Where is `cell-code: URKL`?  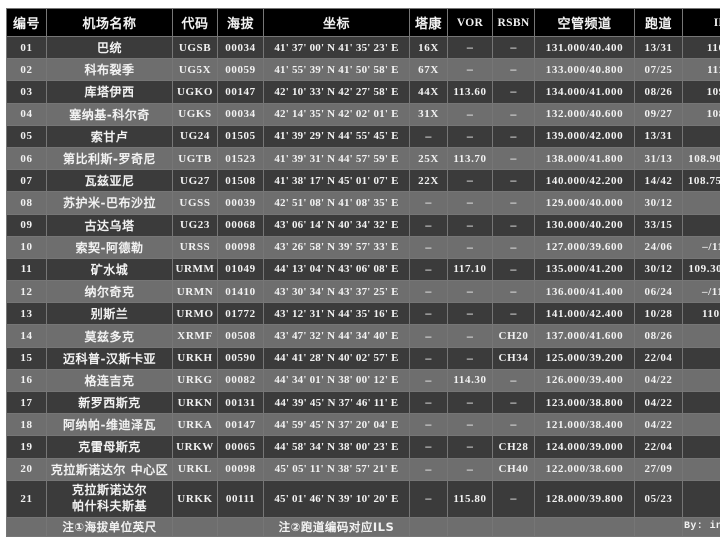
cell-code: URKL is located at coordinates (195, 469).